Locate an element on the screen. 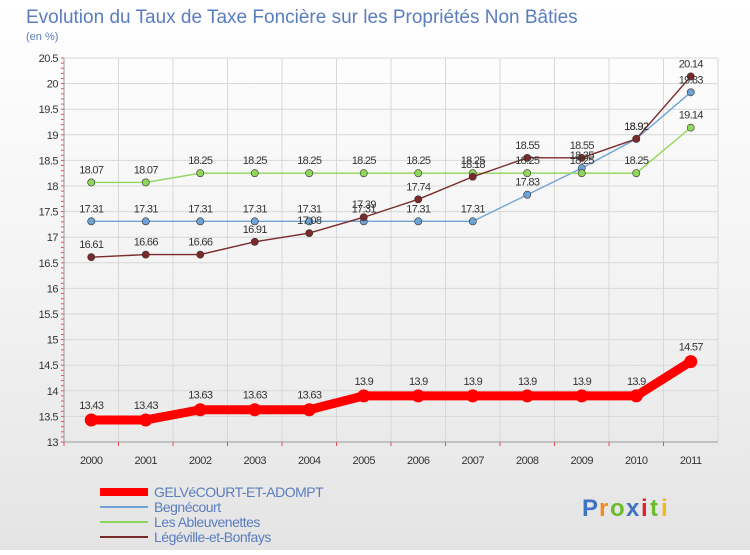  x-tick-label: 2005 is located at coordinates (364, 461).